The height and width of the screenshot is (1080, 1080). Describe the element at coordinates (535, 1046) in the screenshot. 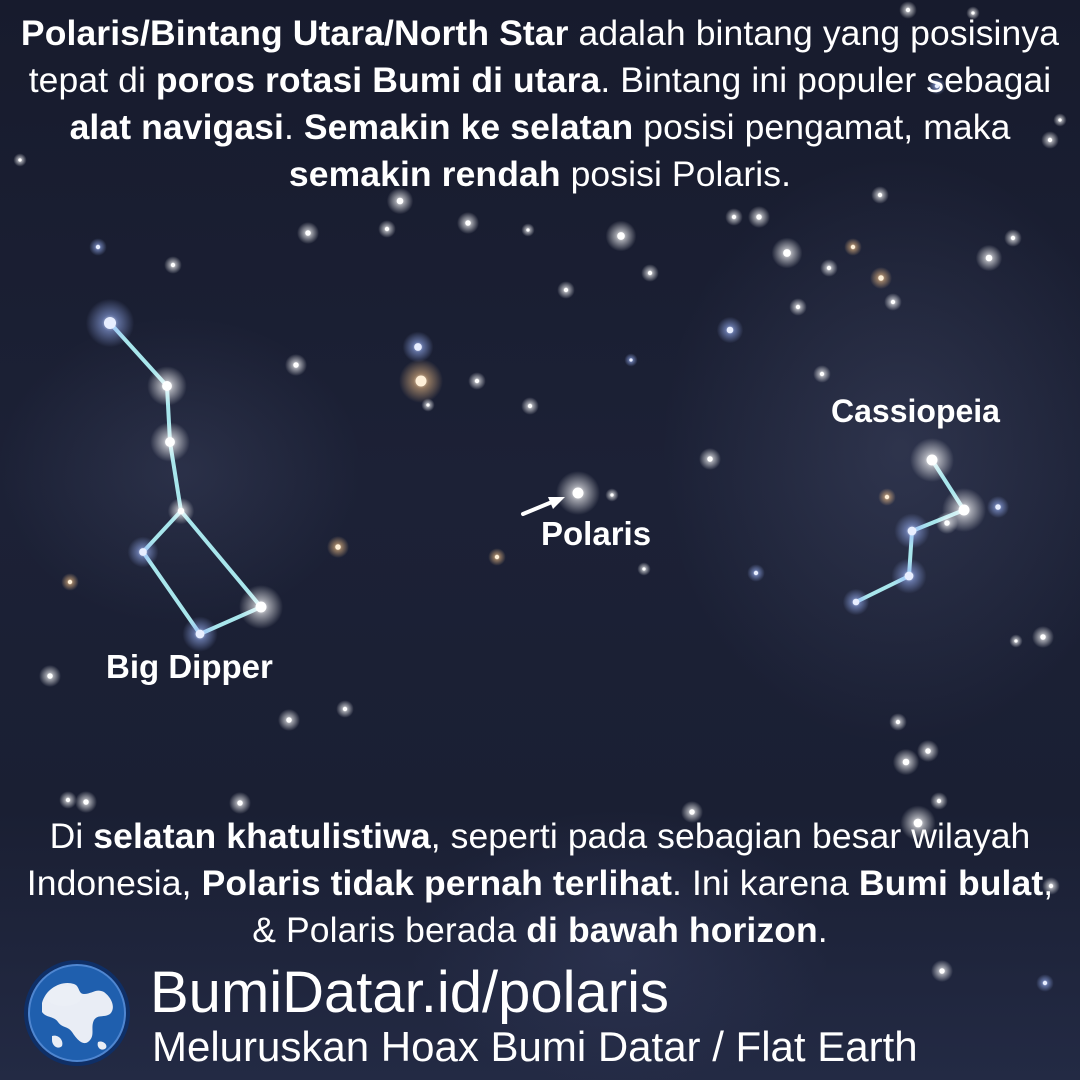

I see `site-tagline: Meluruskan Hoax Bumi Datar / Flat Earth` at that location.